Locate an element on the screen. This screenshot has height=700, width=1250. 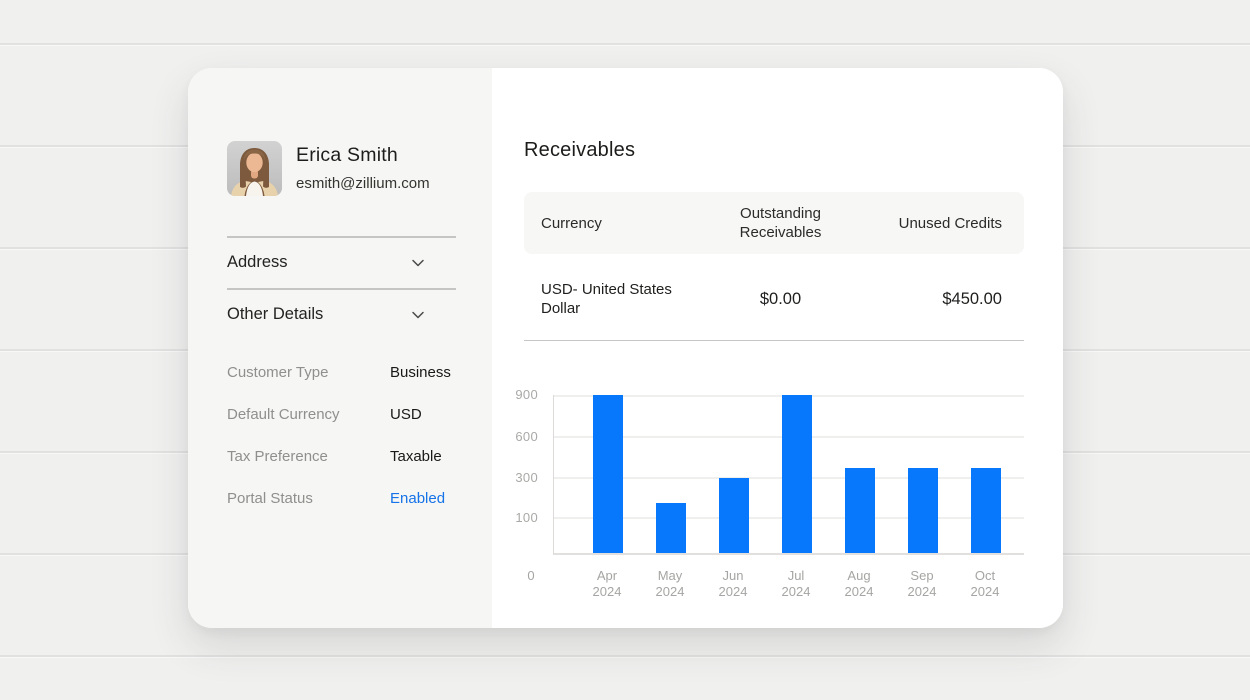
receivables-table-row: USD- United States Dollar $0.00 $450.00 is located at coordinates (774, 299).